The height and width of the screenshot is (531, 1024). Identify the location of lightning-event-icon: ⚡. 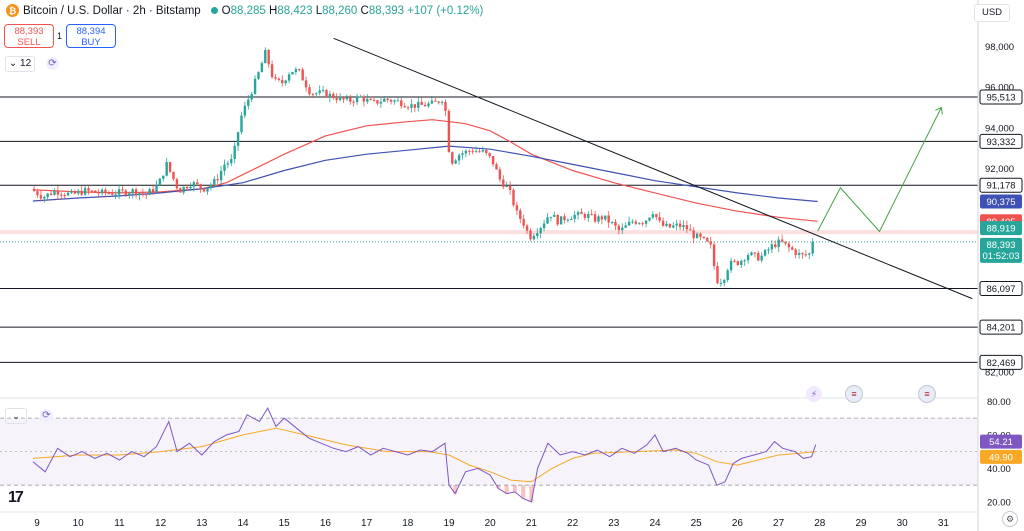
(814, 394).